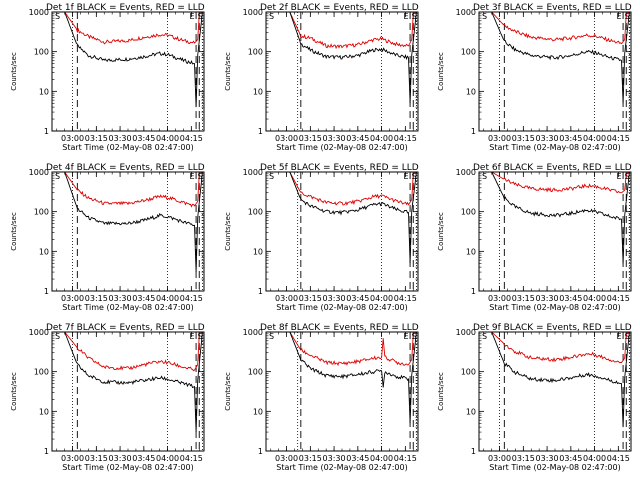 The height and width of the screenshot is (480, 640). I want to click on chart-title: Det 3f BLACK = Events, RED = LLD, so click(552, 8).